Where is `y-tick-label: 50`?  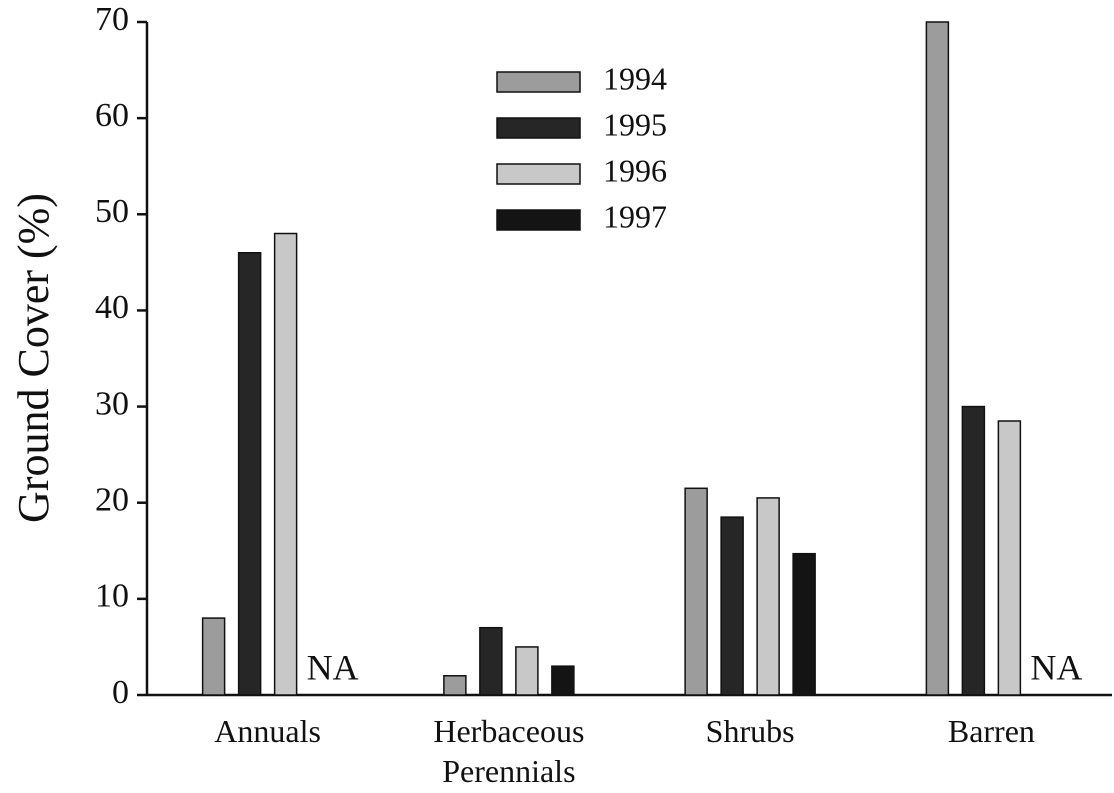
y-tick-label: 50 is located at coordinates (112, 211).